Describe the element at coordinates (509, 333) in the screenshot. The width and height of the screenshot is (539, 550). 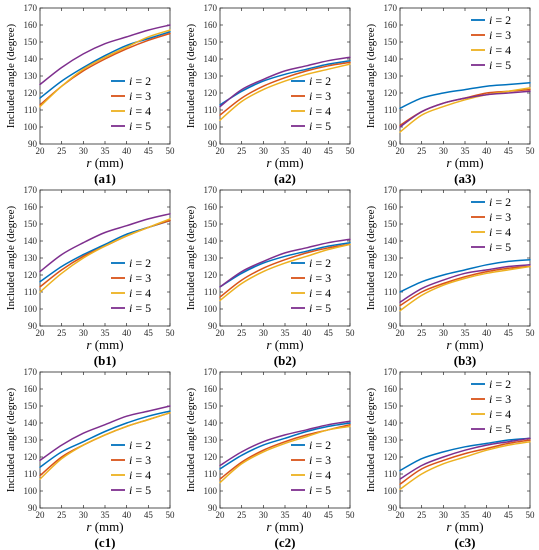
I see `x-tick-label: 45` at that location.